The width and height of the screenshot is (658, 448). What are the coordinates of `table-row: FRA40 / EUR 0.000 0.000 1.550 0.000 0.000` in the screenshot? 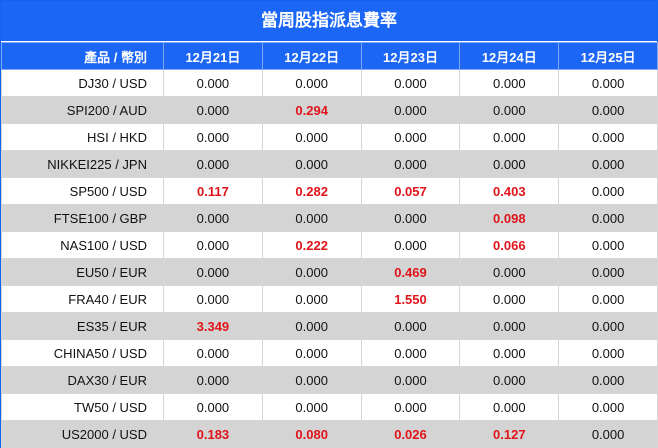 It's located at (329, 299).